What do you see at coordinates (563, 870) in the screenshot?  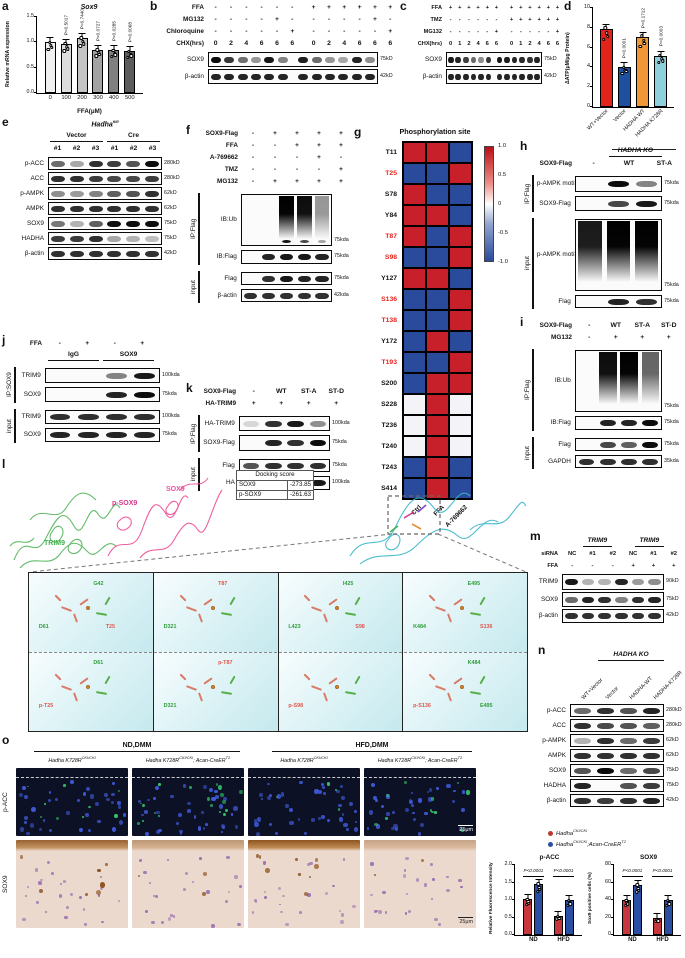 I see `p-value: P<0.0001` at bounding box center [563, 870].